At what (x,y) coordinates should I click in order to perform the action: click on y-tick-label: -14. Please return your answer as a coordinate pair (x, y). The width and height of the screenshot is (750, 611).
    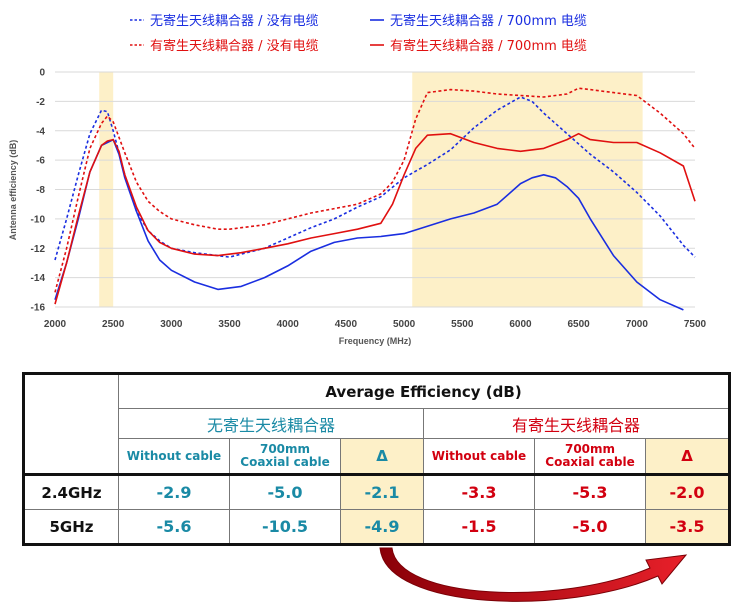
    Looking at the image, I should click on (38, 278).